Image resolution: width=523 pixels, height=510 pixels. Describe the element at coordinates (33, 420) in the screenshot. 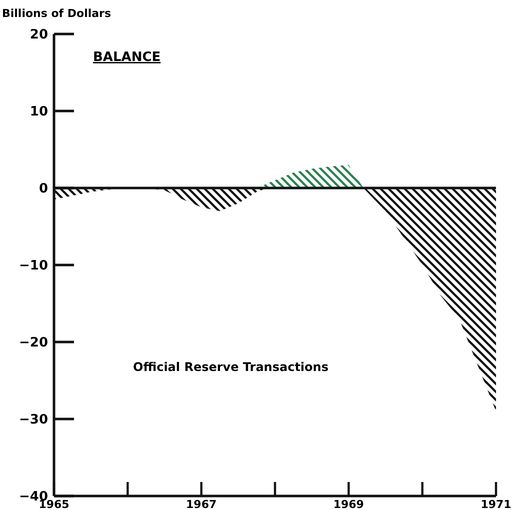

I see `y-tick-label: −30` at that location.